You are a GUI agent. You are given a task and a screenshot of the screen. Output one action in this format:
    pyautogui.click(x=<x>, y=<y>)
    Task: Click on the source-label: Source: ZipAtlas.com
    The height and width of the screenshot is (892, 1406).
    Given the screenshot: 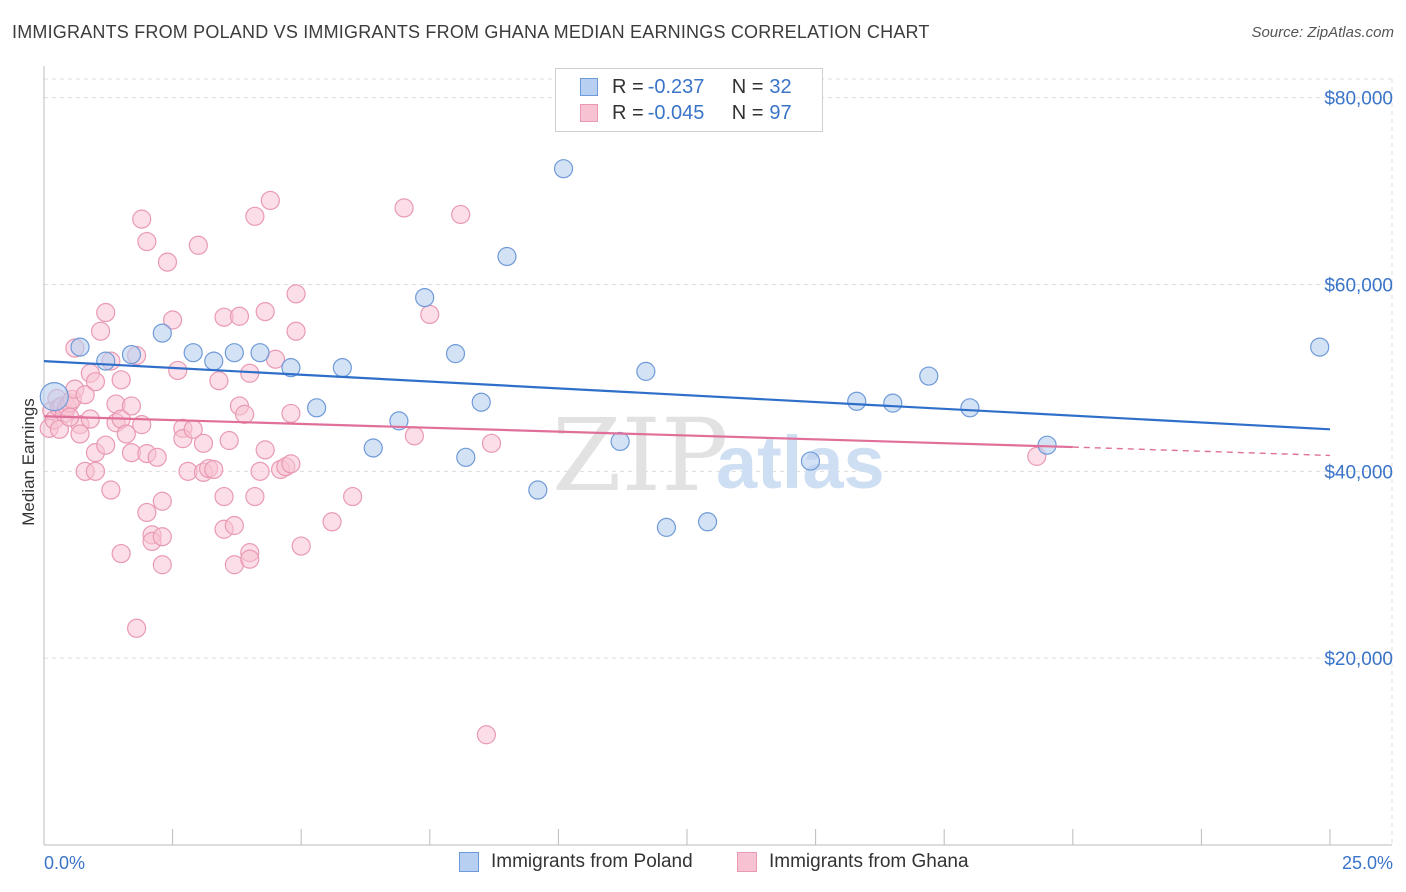 What is the action you would take?
    pyautogui.click(x=1322, y=32)
    